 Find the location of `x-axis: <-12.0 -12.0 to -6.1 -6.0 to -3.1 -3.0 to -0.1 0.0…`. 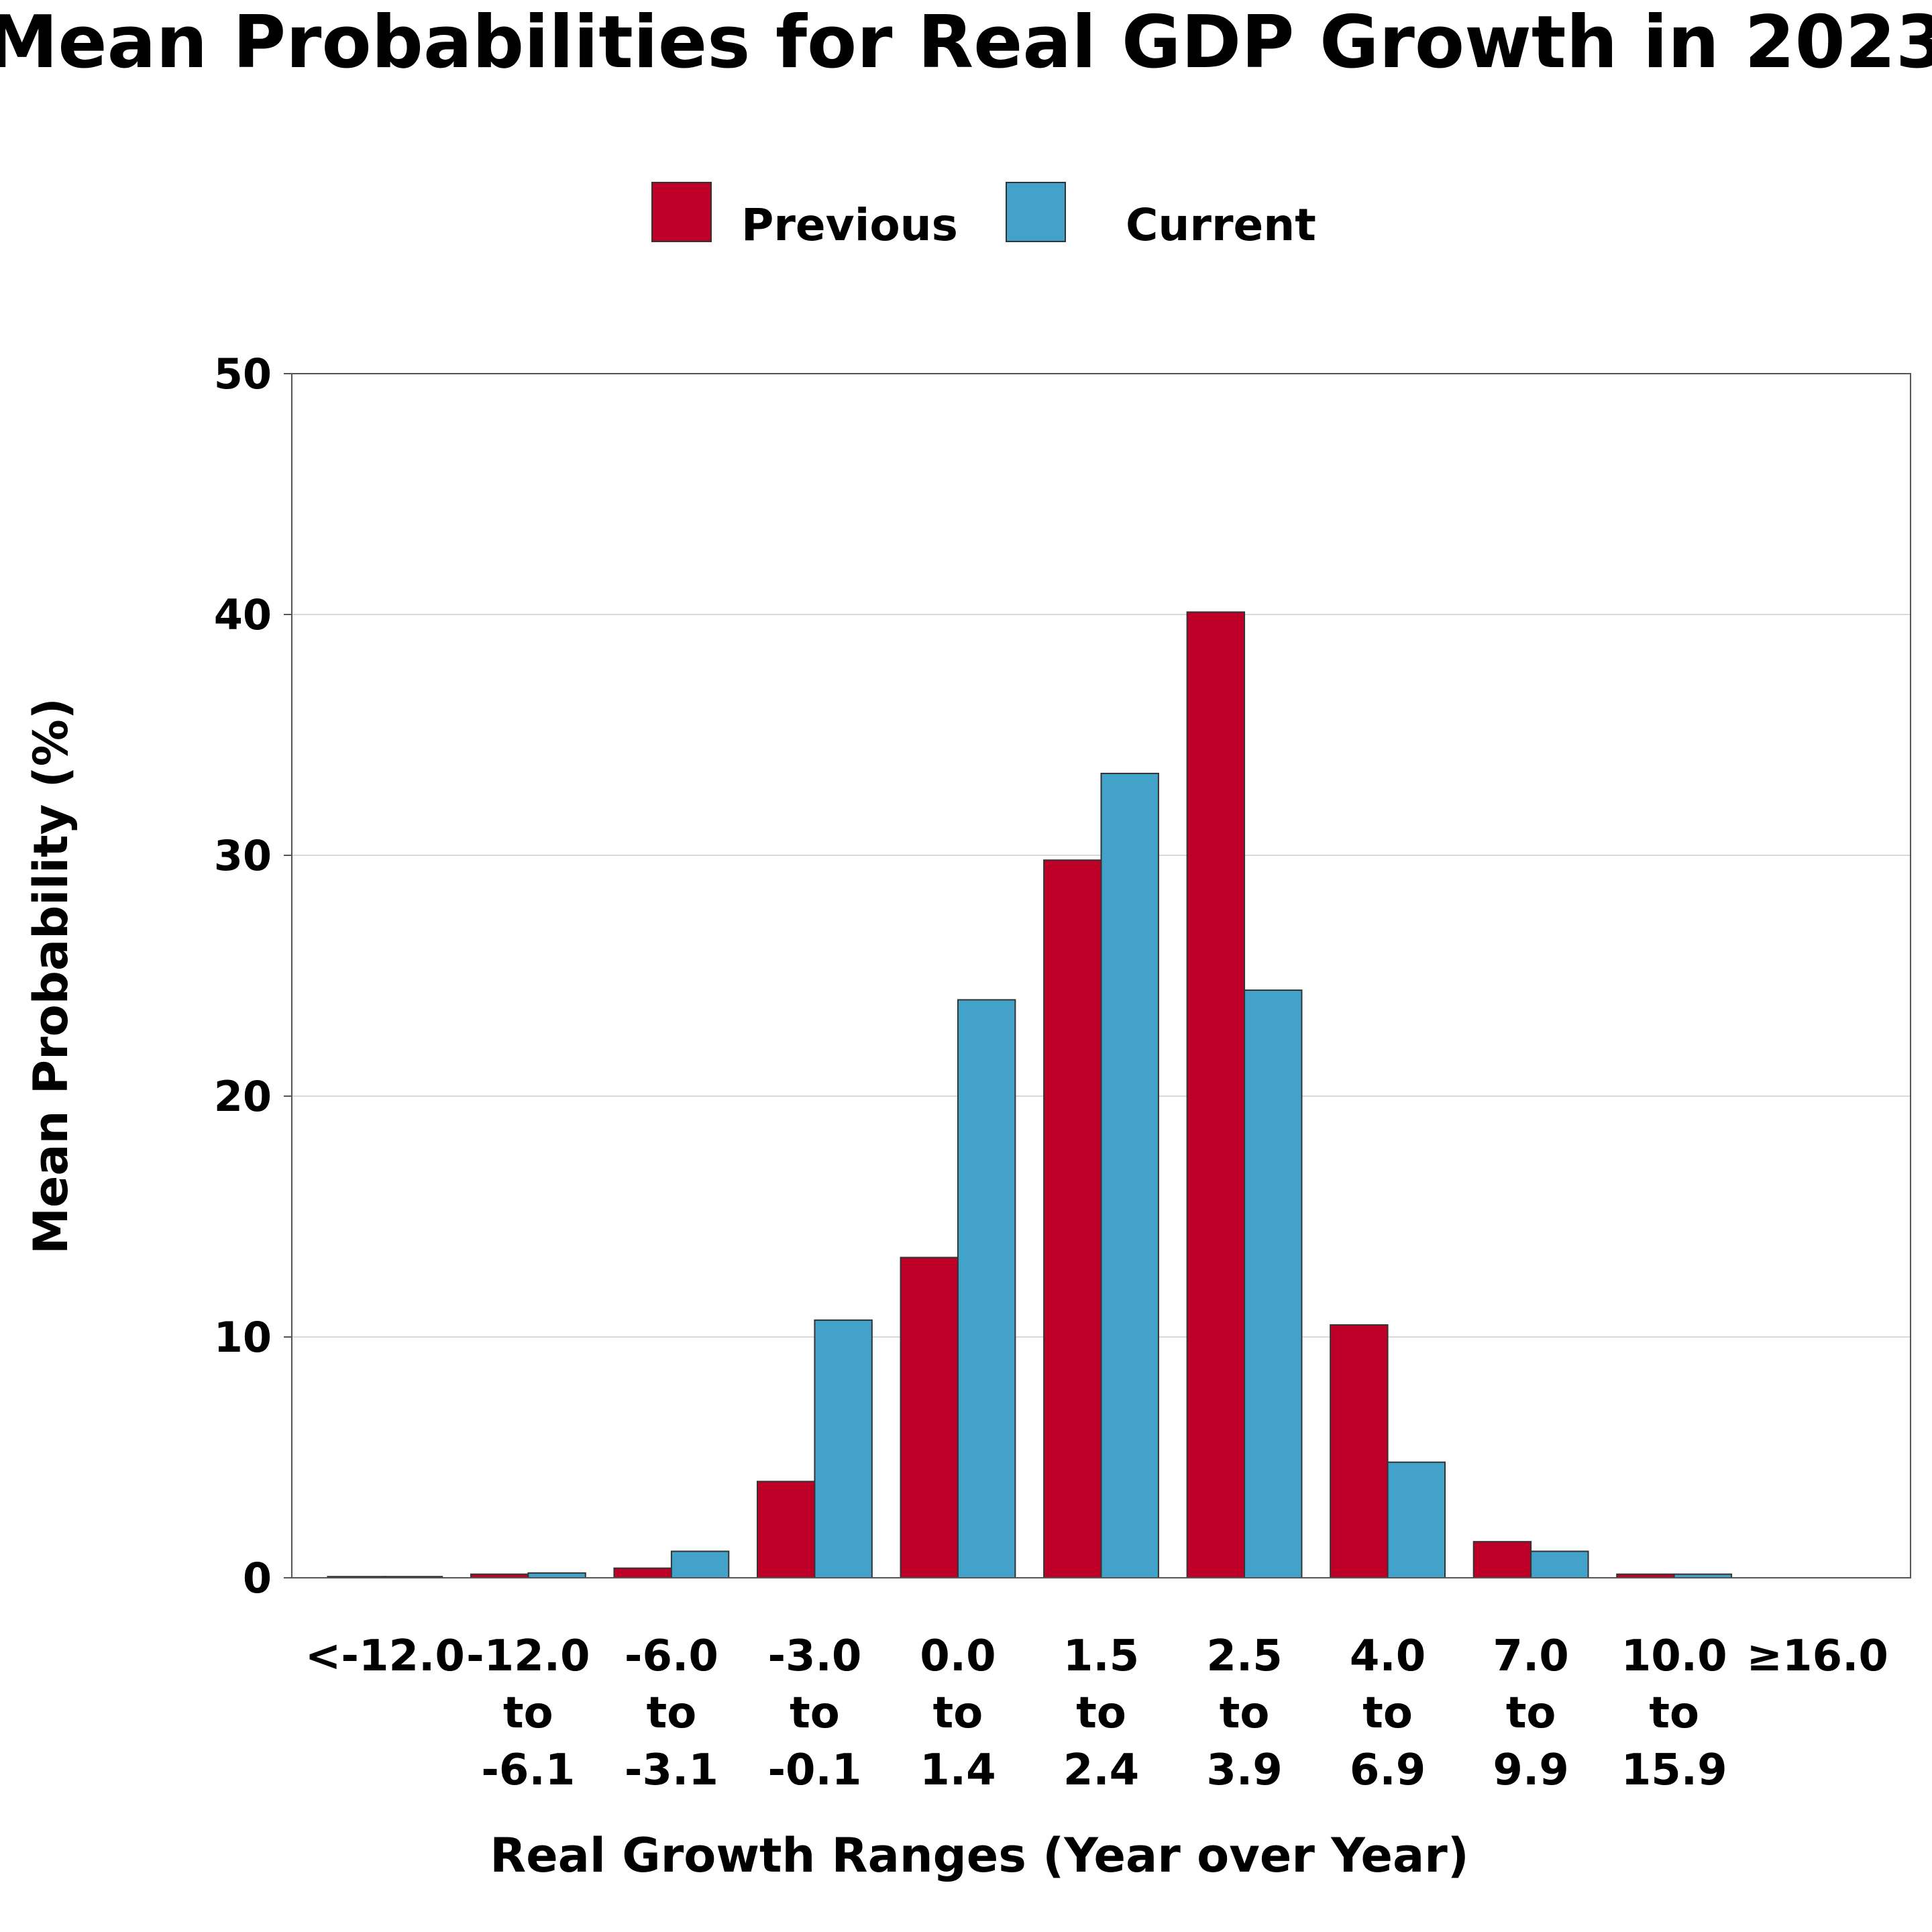

x-axis: <-12.0 -12.0 to -6.1 -6.0 to -3.1 -3.0 to -0.1 0.0… is located at coordinates (1096, 1713).